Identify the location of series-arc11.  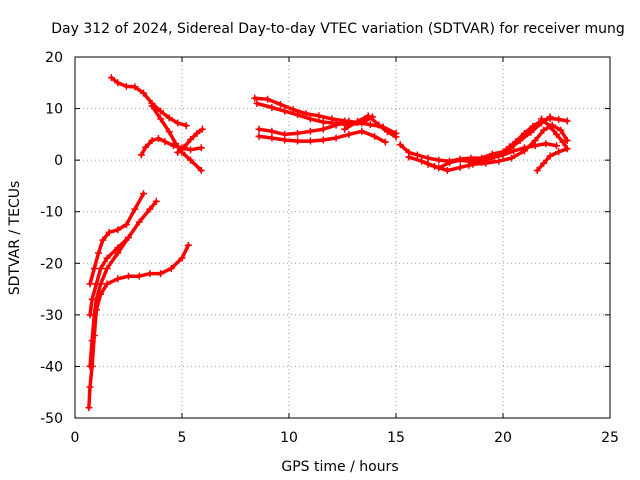
(304, 127).